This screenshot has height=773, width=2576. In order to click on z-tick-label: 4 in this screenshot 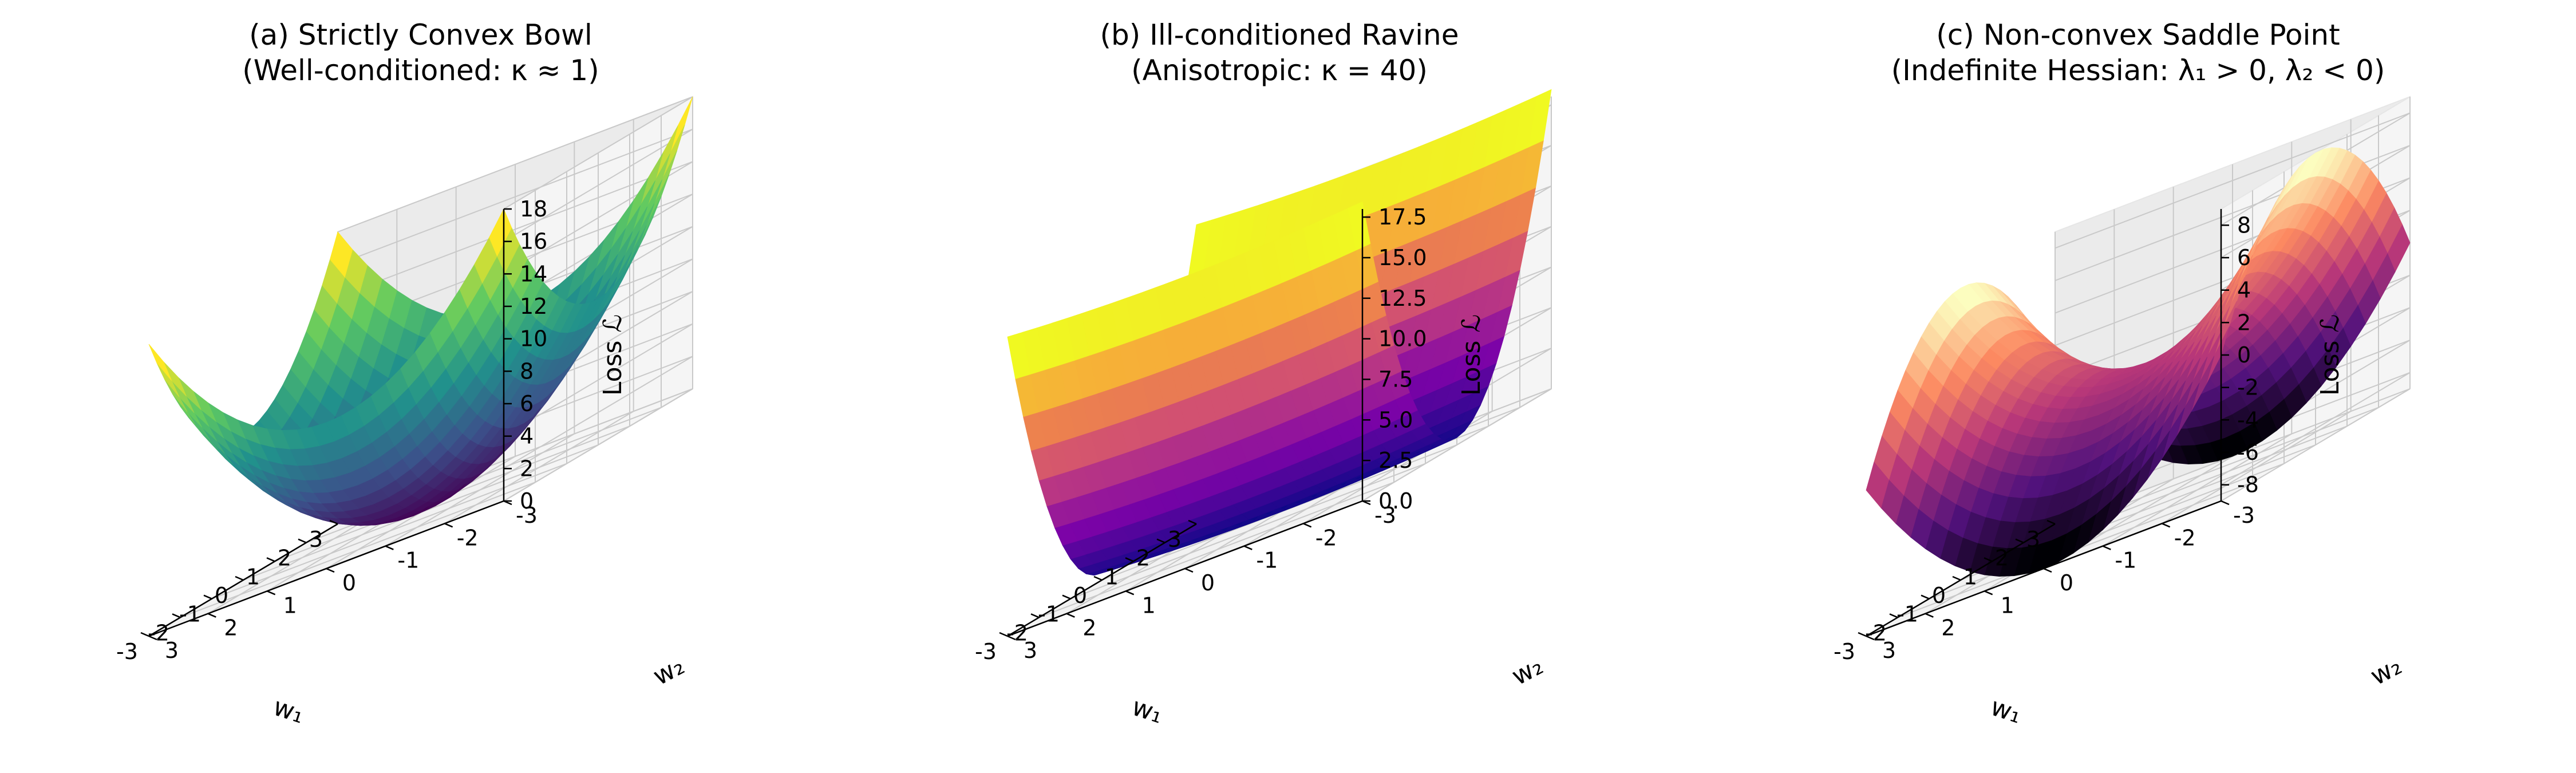, I will do `click(2244, 290)`.